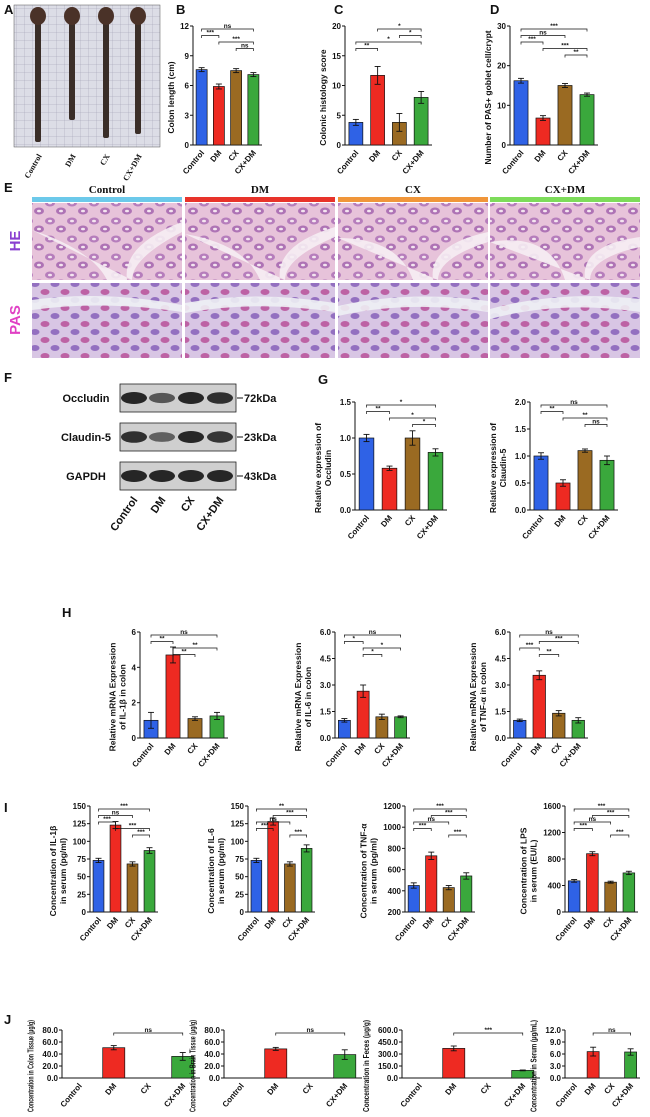 The image size is (650, 1117). What do you see at coordinates (326, 659) in the screenshot?
I see `y-tick-label: 4.5` at bounding box center [326, 659].